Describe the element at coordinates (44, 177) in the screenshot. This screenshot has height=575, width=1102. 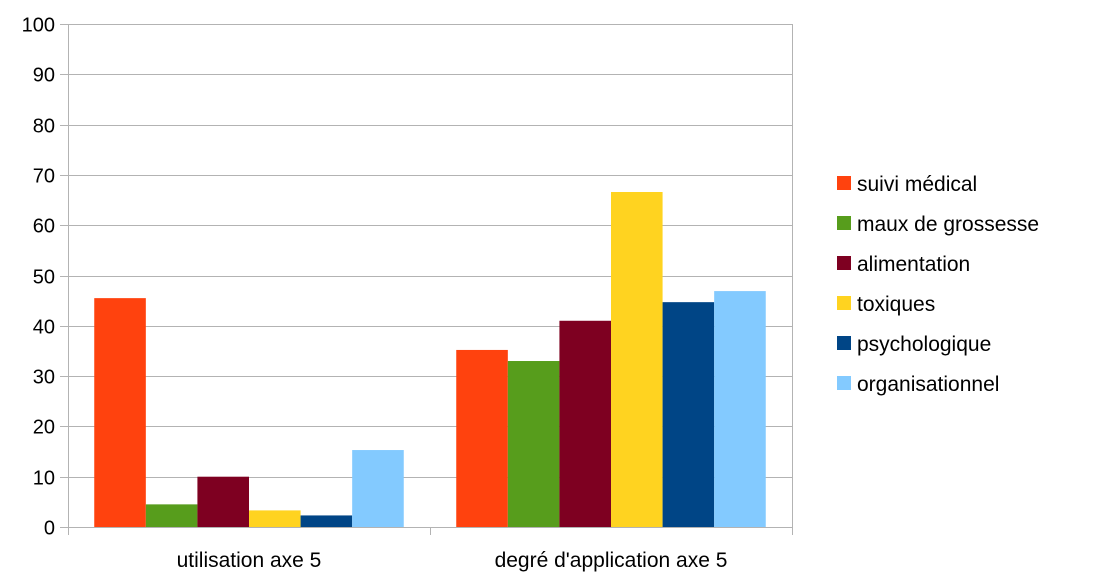
I see `y-tick-label: 70` at that location.